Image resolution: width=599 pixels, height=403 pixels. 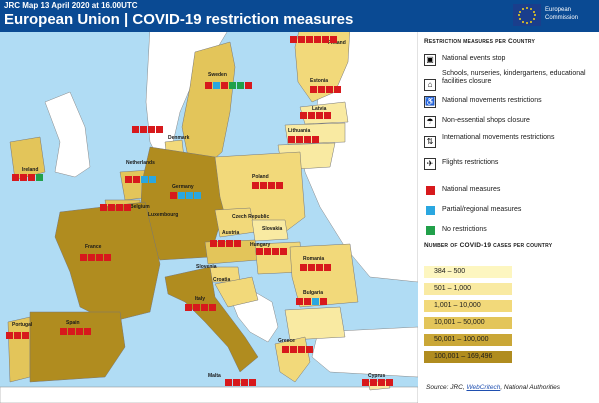 What do you see at coordinates (430, 190) in the screenshot?
I see `national-swatch` at bounding box center [430, 190].